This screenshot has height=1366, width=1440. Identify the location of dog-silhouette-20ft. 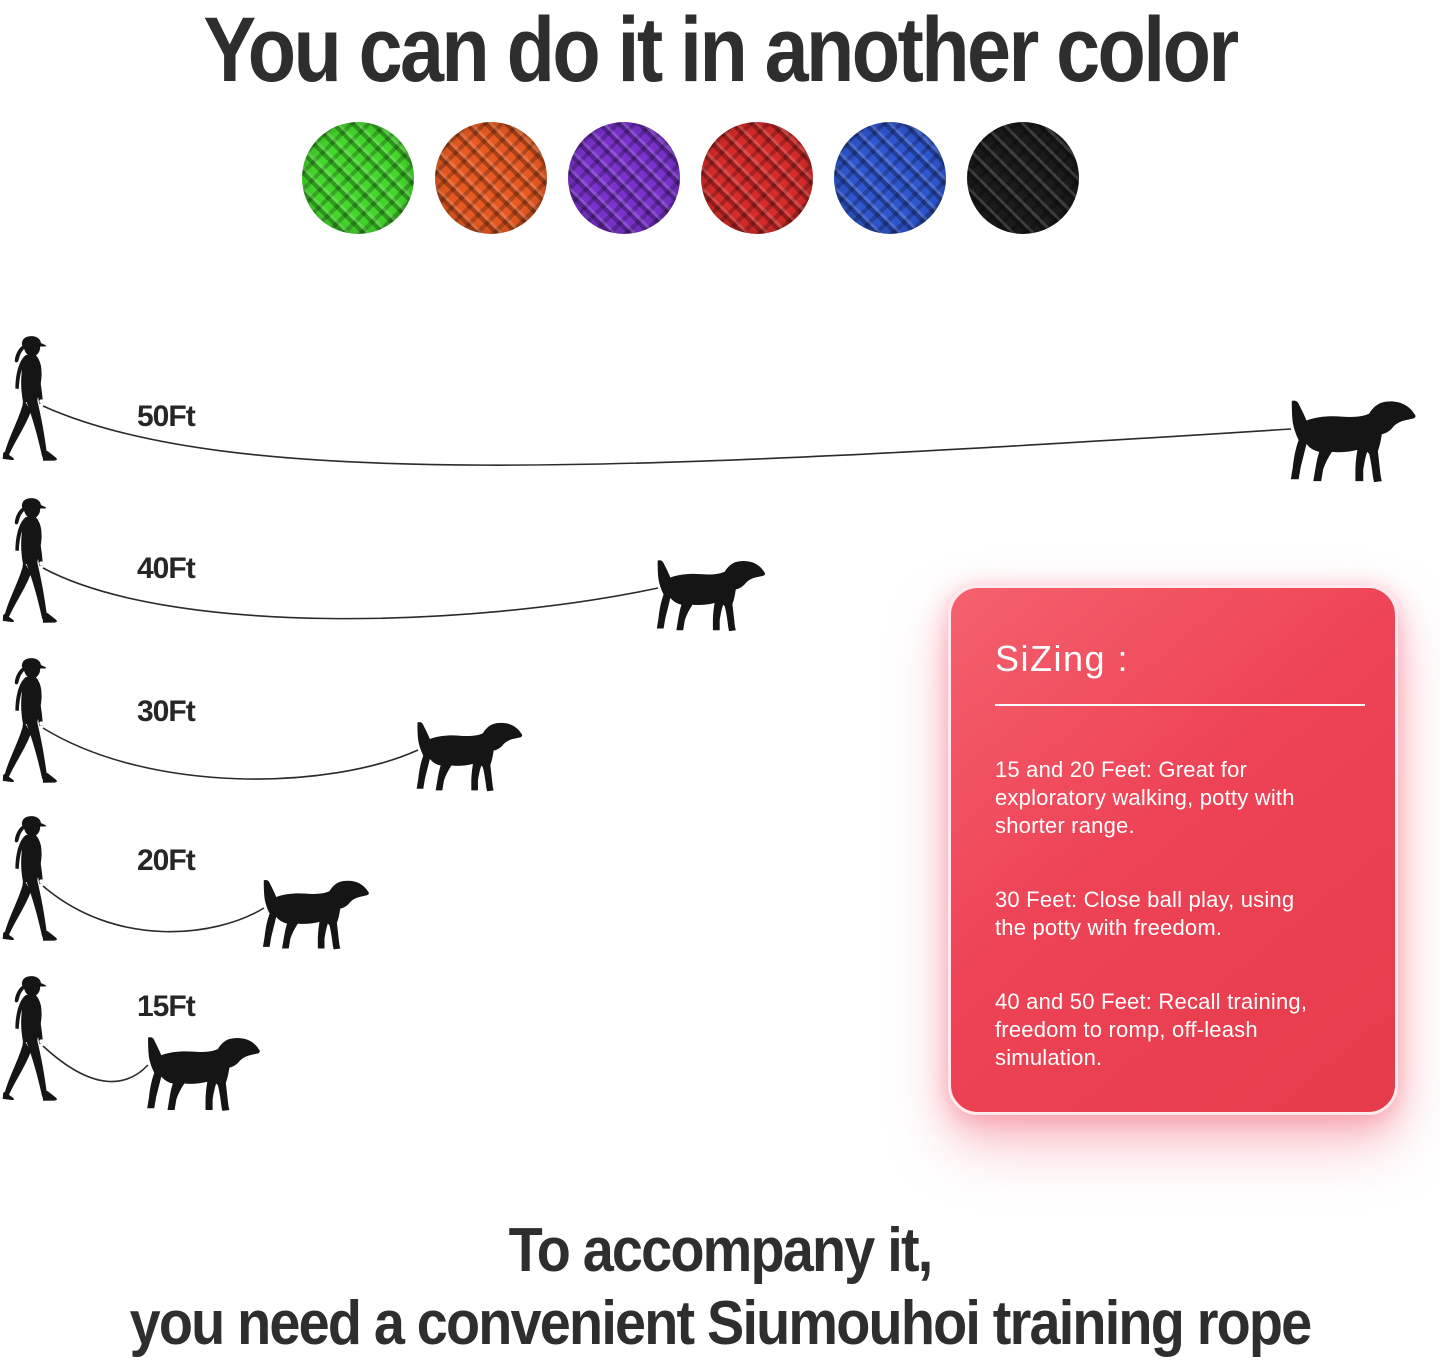
(315, 915).